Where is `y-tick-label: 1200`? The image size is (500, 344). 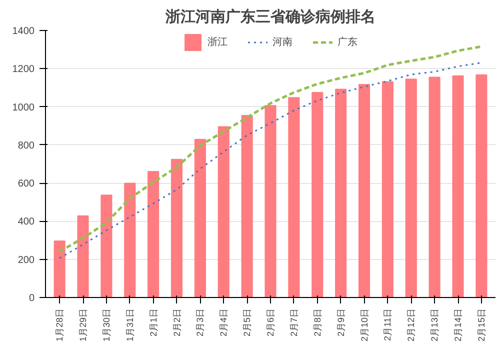
y-tick-label: 1200 is located at coordinates (23, 70).